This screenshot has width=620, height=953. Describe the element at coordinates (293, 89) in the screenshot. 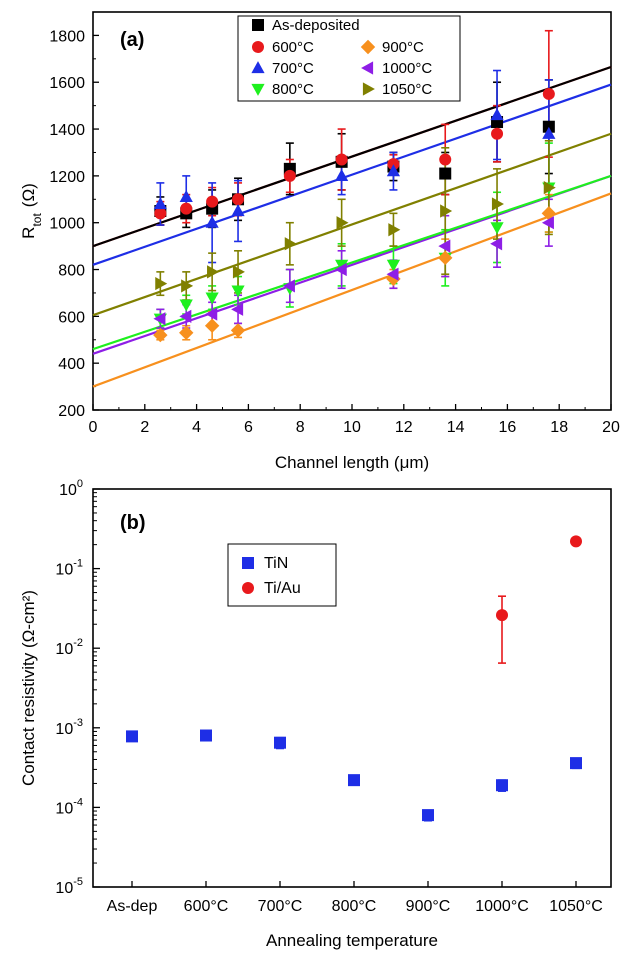

I see `legend-label: 800°C` at that location.